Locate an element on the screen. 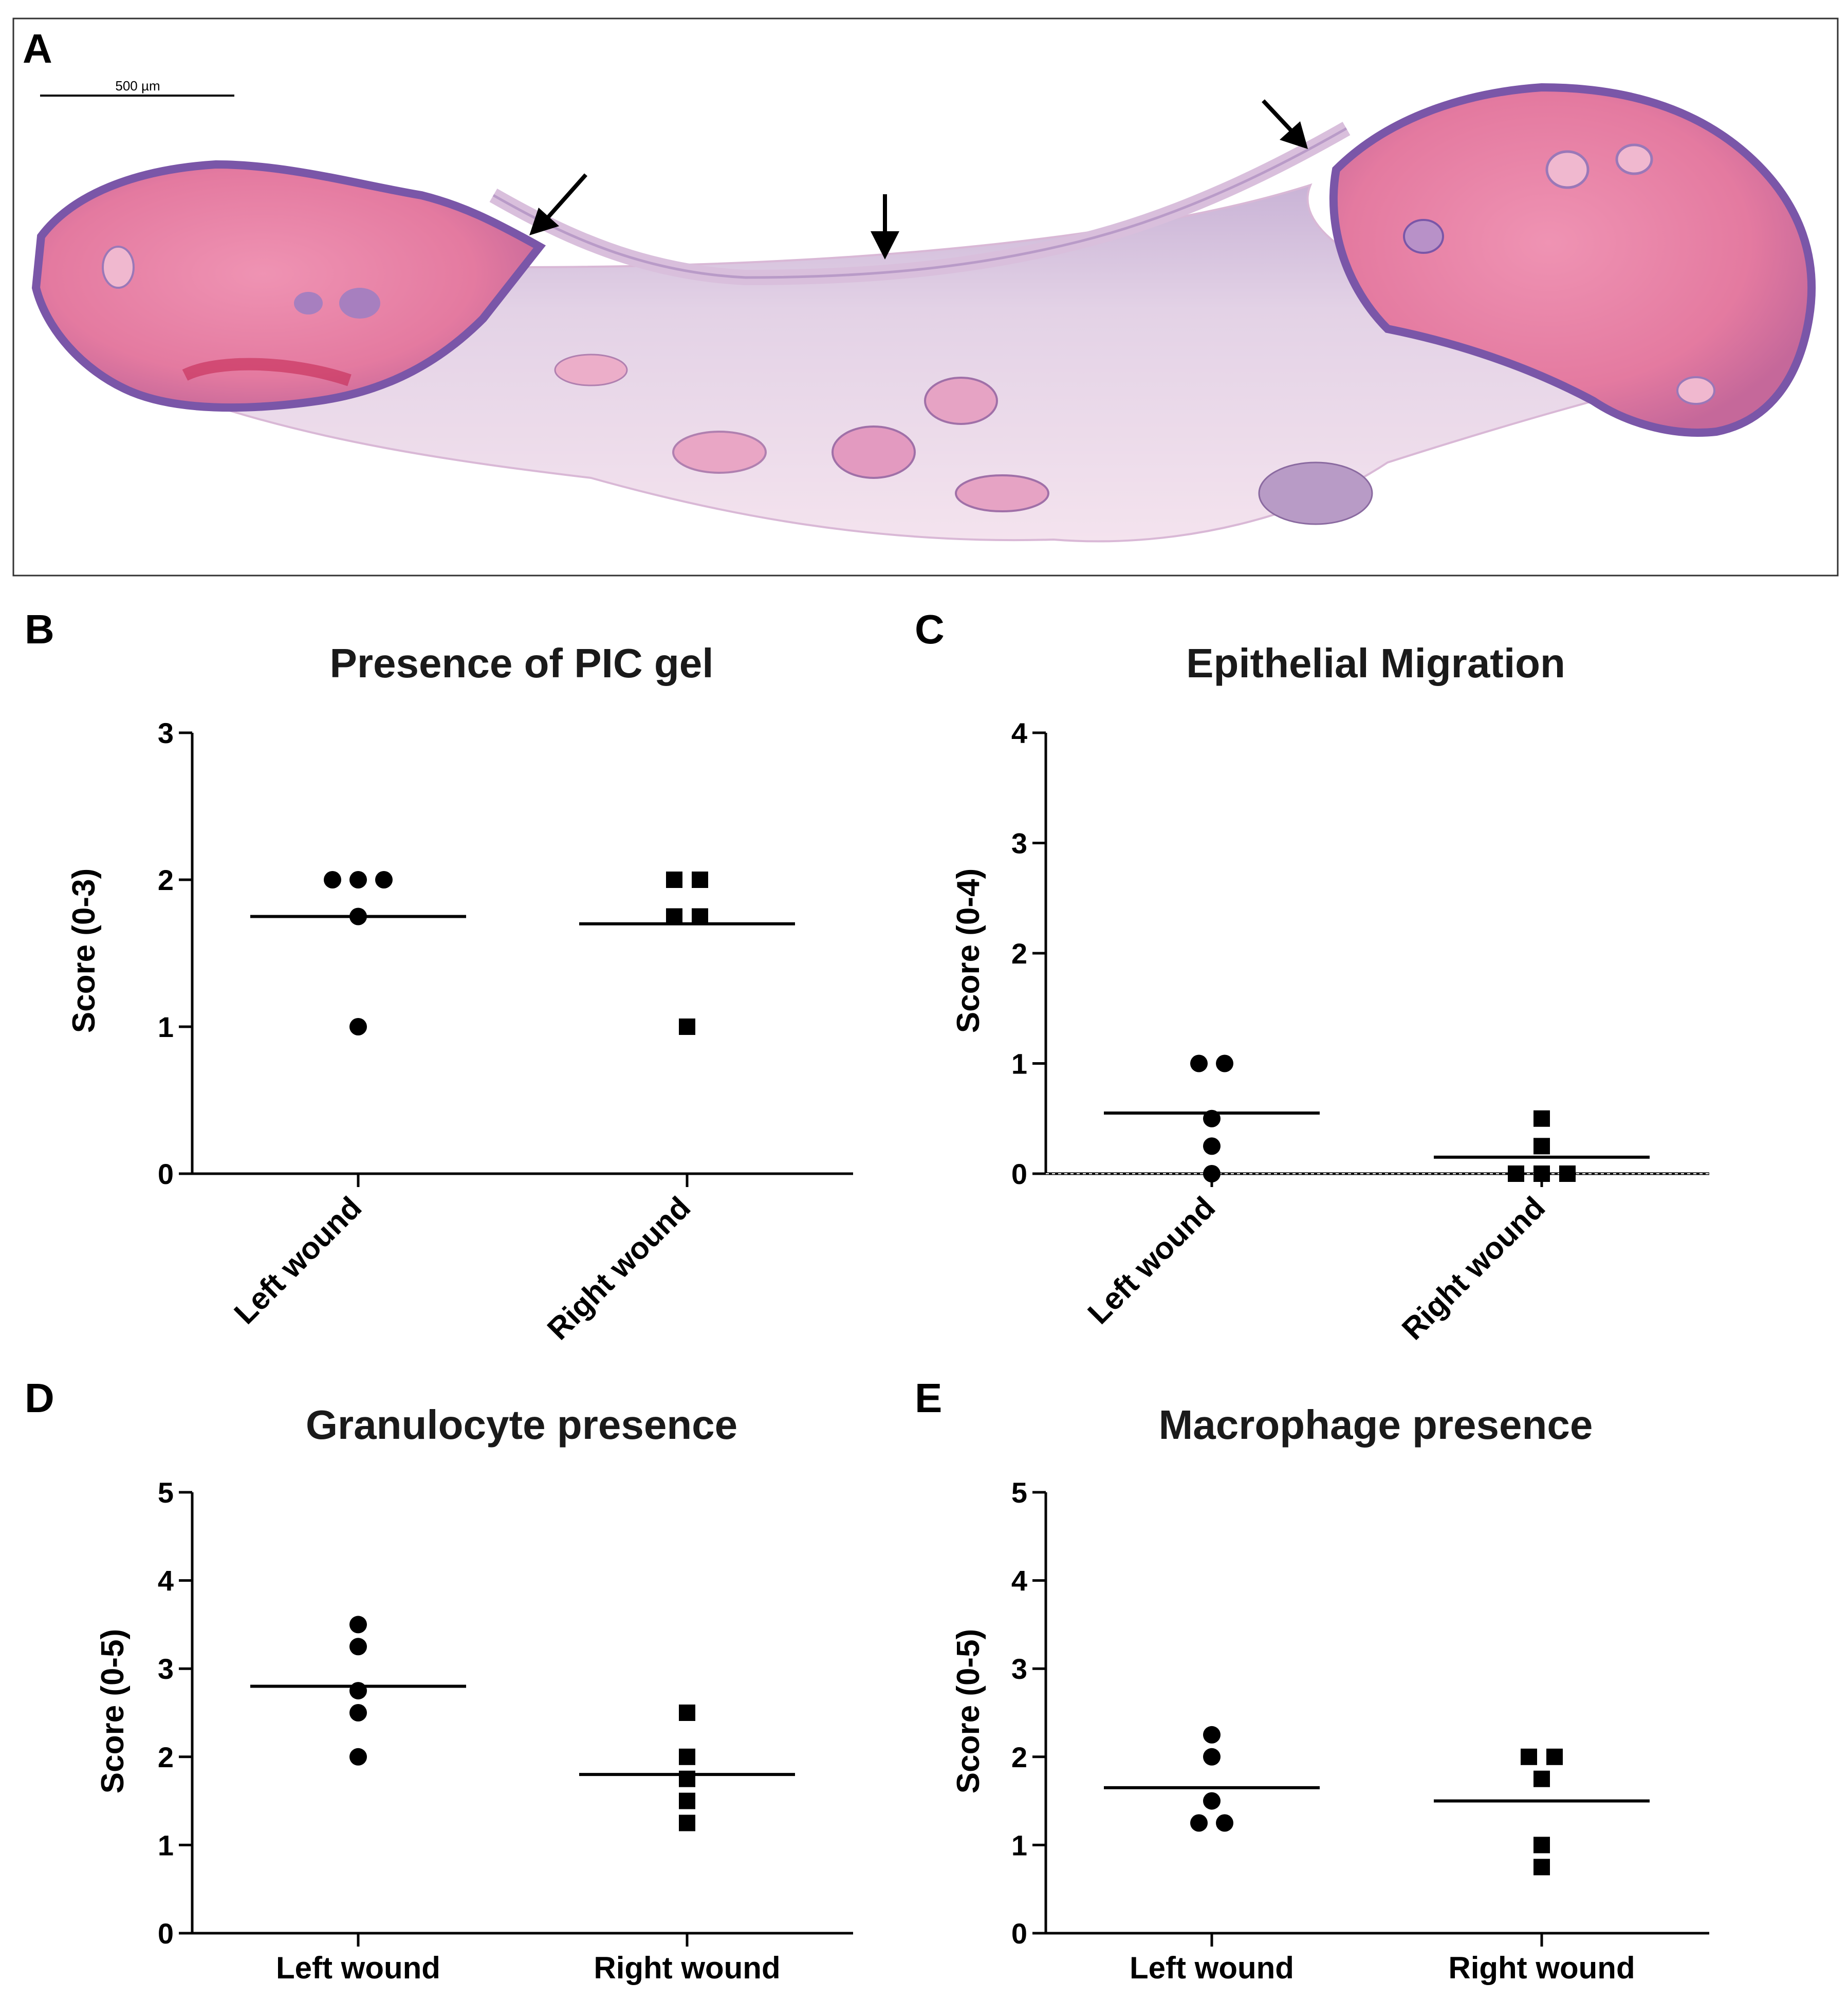 The width and height of the screenshot is (1848, 2000). panel-letter: C is located at coordinates (930, 629).